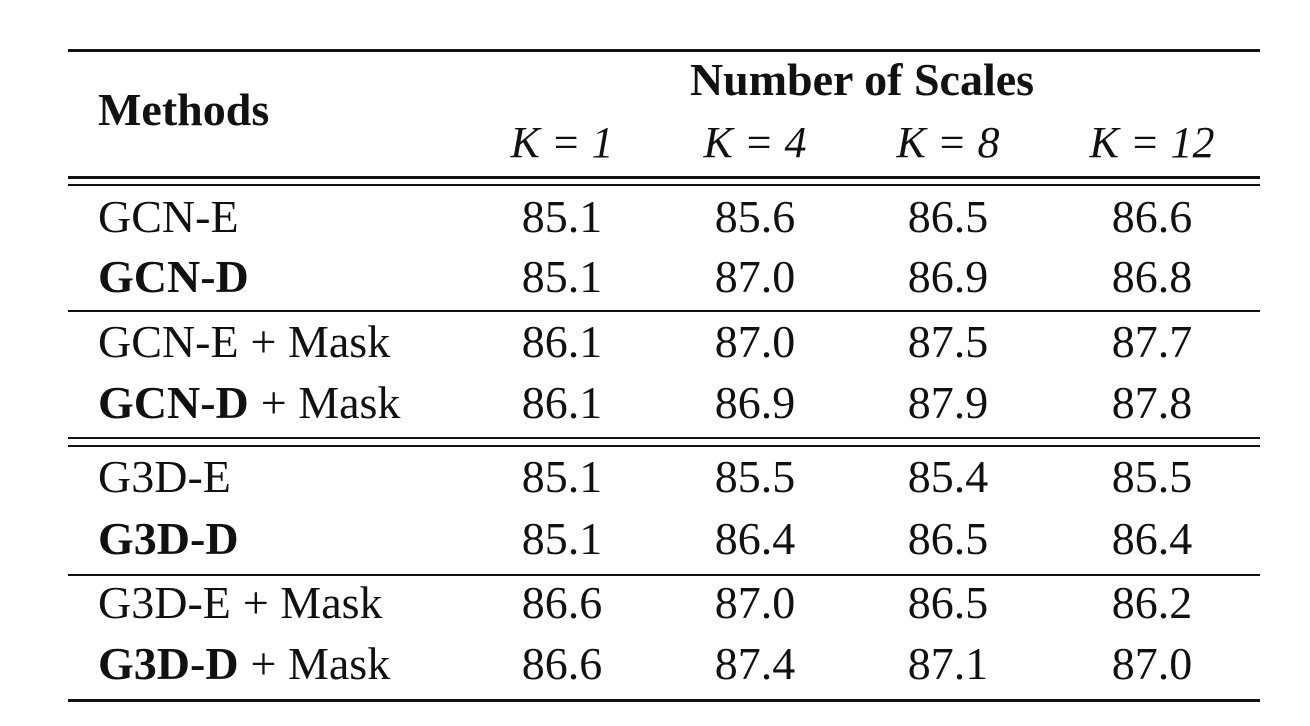 The height and width of the screenshot is (726, 1310). I want to click on method-cell: GCN-E, so click(168, 217).